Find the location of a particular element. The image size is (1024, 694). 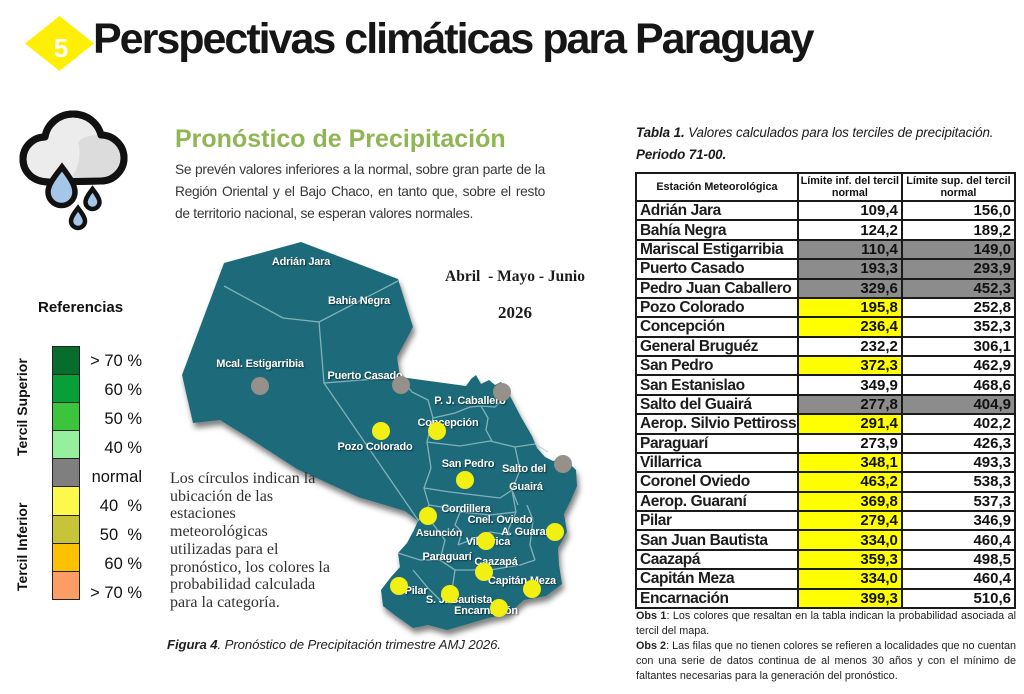

svg-text: Mcal. Estigarribia is located at coordinates (260, 364).